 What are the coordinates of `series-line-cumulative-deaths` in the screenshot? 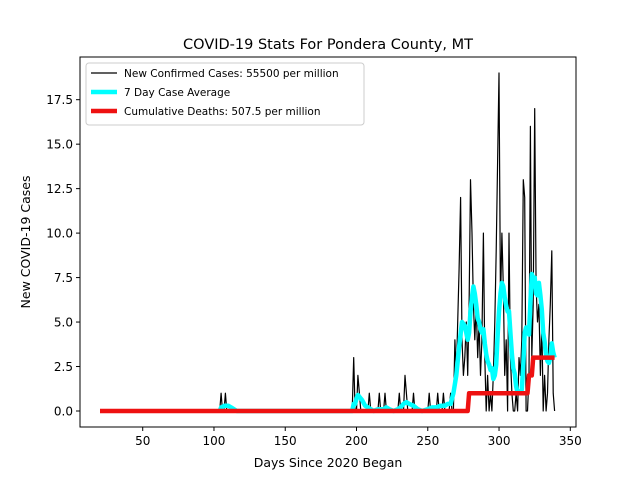 It's located at (327, 384).